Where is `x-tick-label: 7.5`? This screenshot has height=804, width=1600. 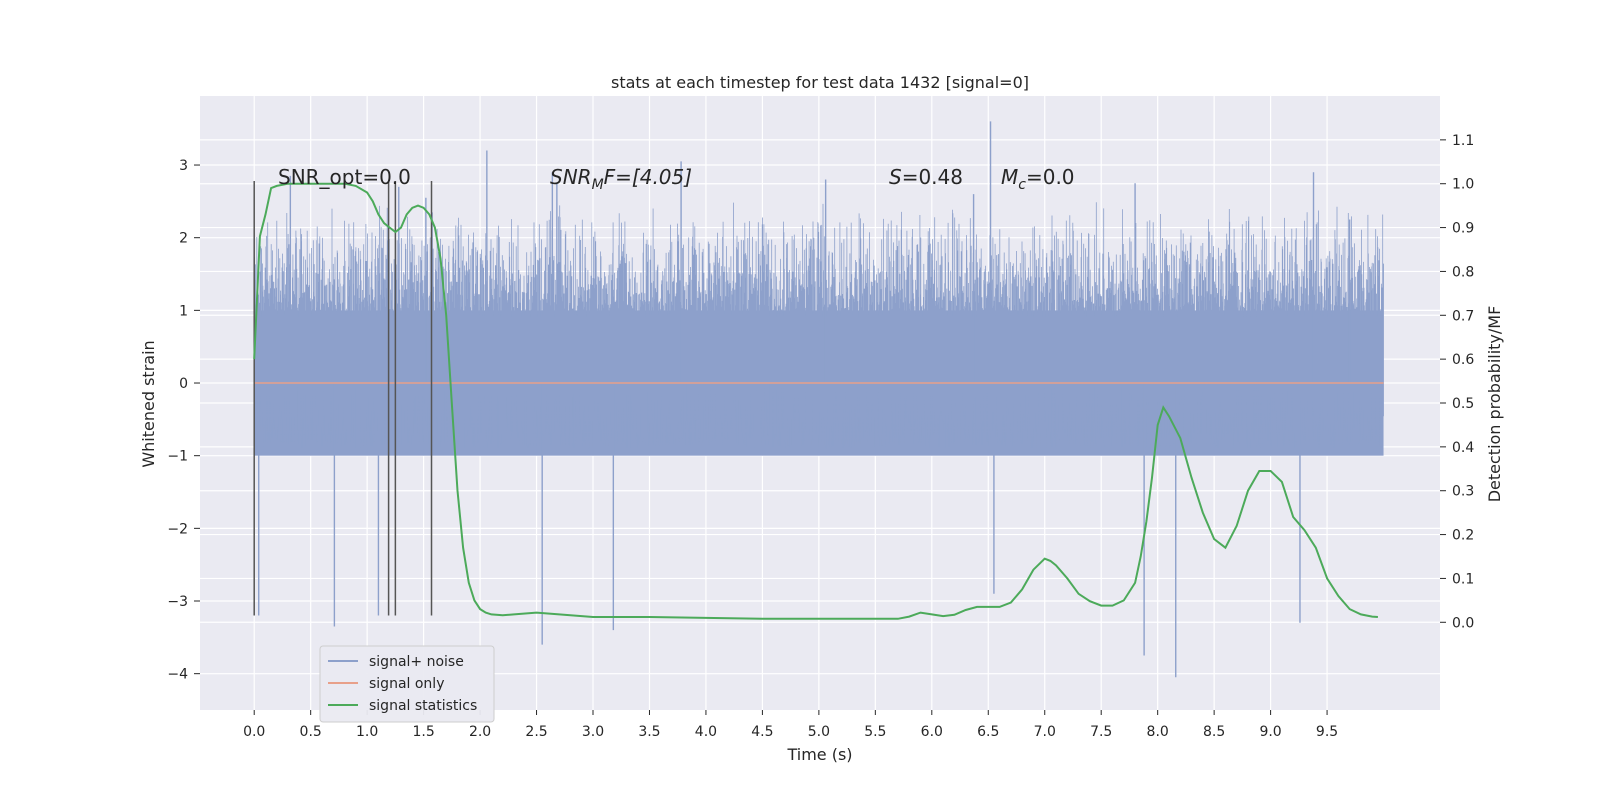 x-tick-label: 7.5 is located at coordinates (1101, 732).